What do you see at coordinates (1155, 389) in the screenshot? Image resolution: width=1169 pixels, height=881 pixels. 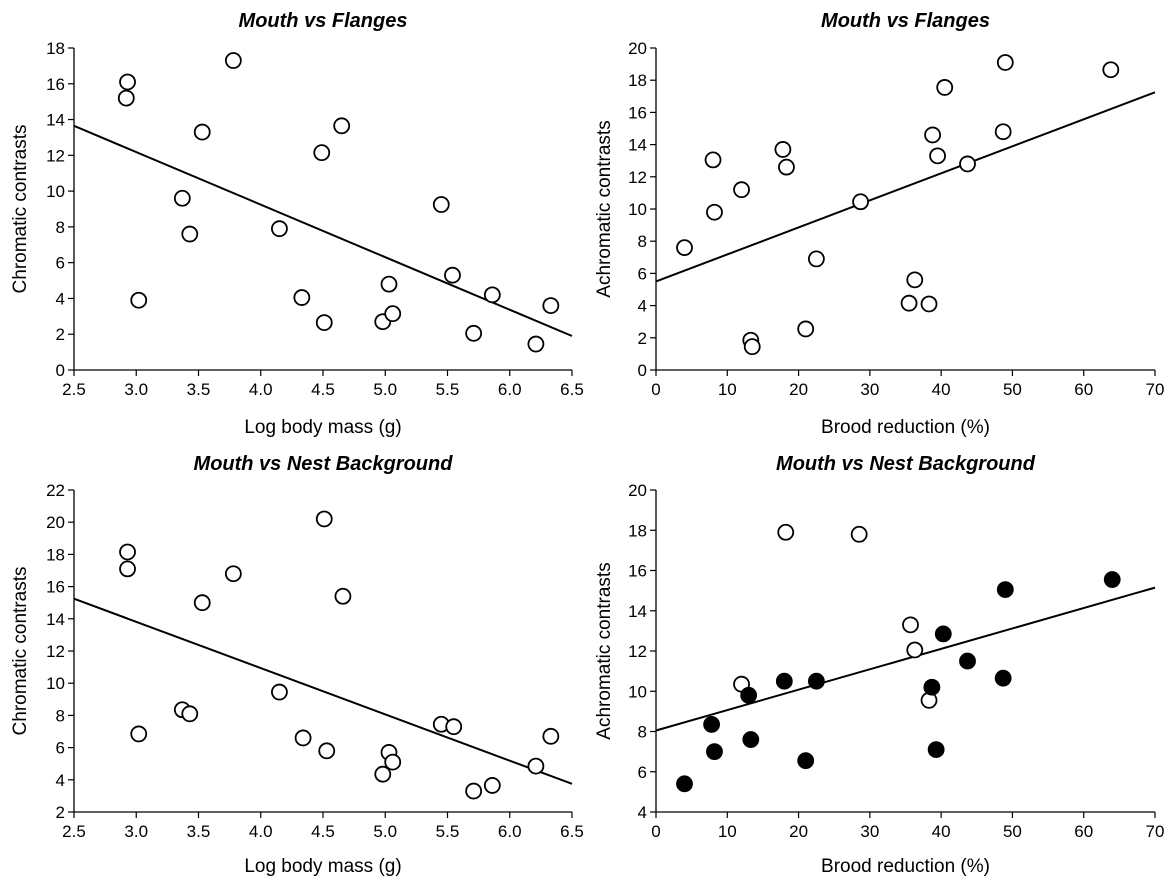 I see `x-tick-label: 70` at bounding box center [1155, 389].